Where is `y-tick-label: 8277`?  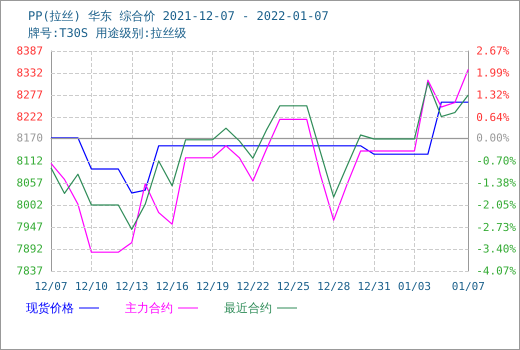
y-tick-label: 8277 is located at coordinates (29, 95).